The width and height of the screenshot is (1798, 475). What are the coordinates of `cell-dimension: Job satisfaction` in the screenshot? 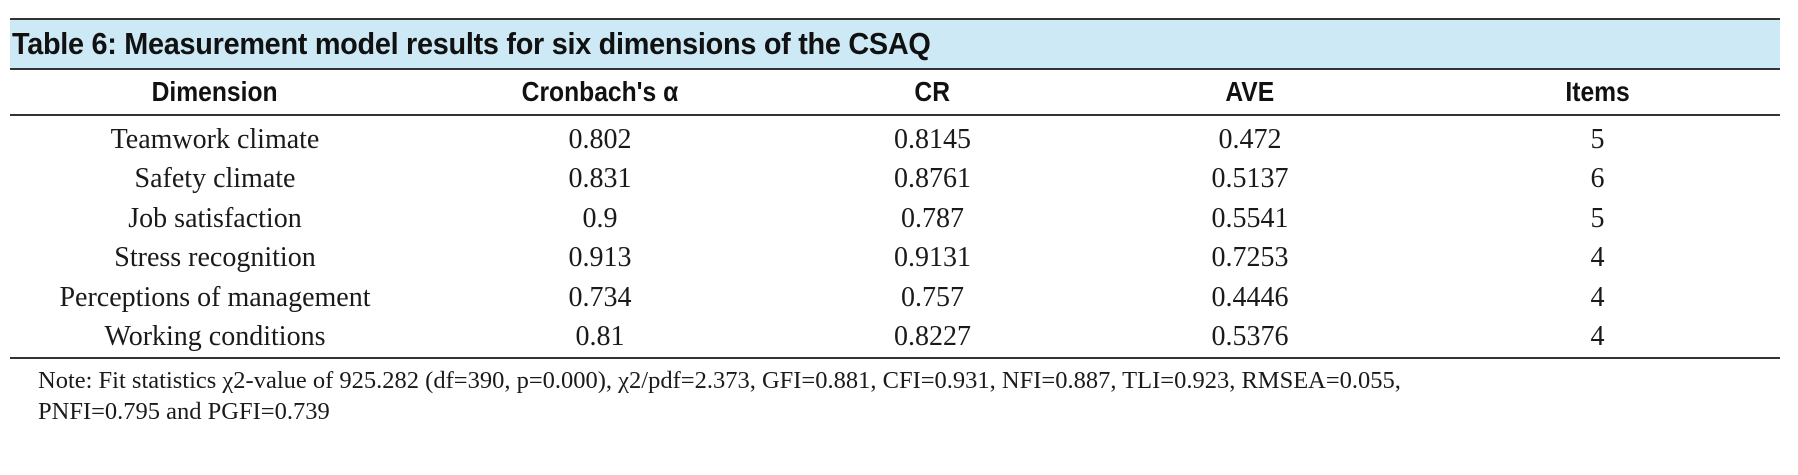 It's located at (215, 218).